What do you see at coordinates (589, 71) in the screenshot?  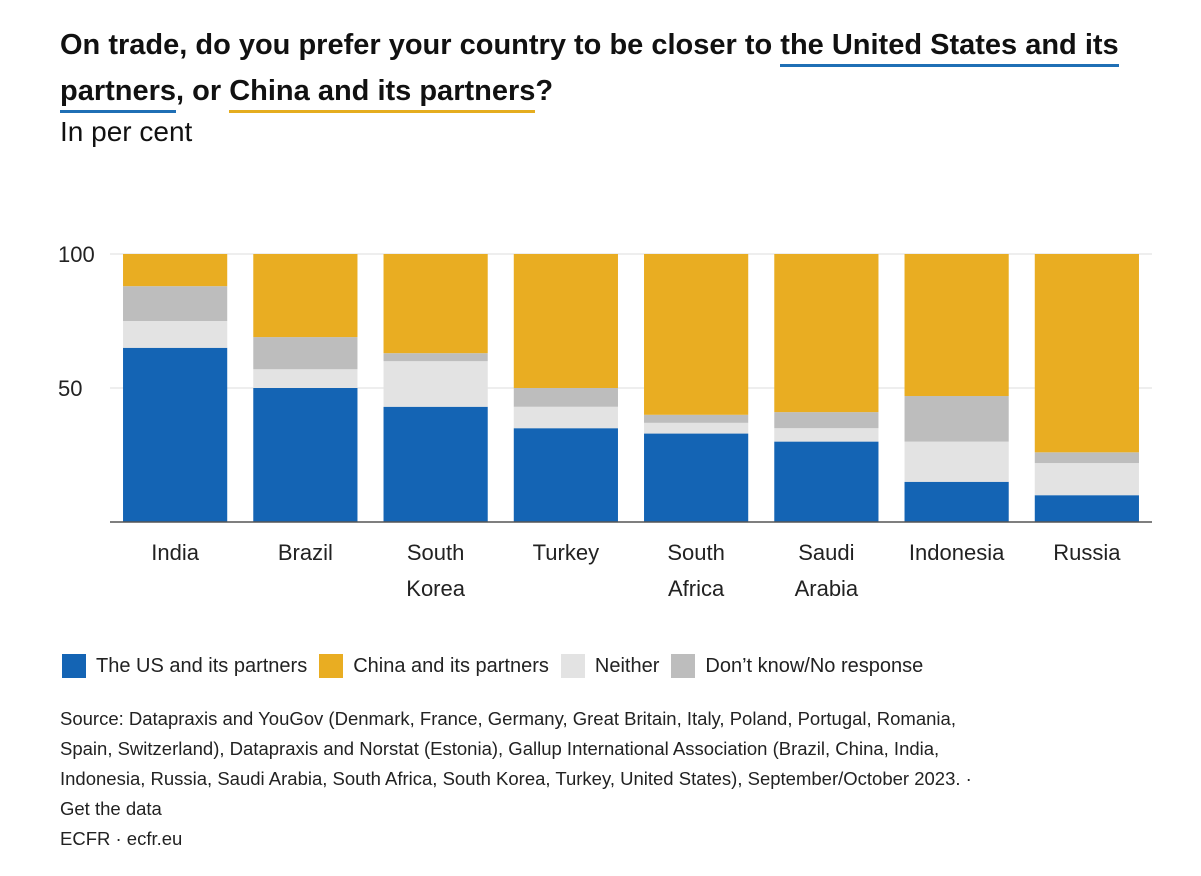 I see `title-us-phrase: the United States and its partners` at bounding box center [589, 71].